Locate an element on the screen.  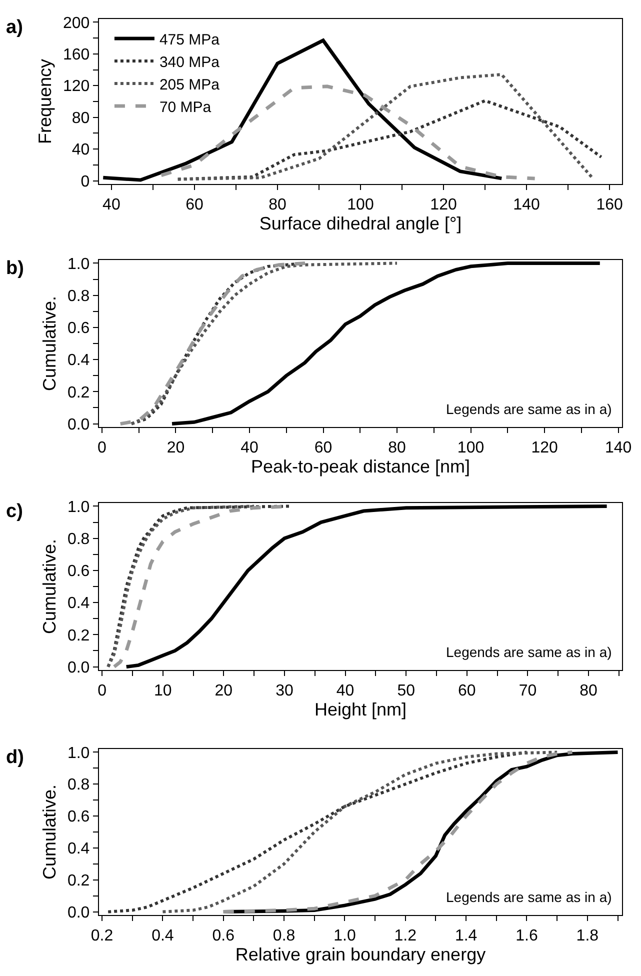
y-tick-label: 80 is located at coordinates (81, 118).